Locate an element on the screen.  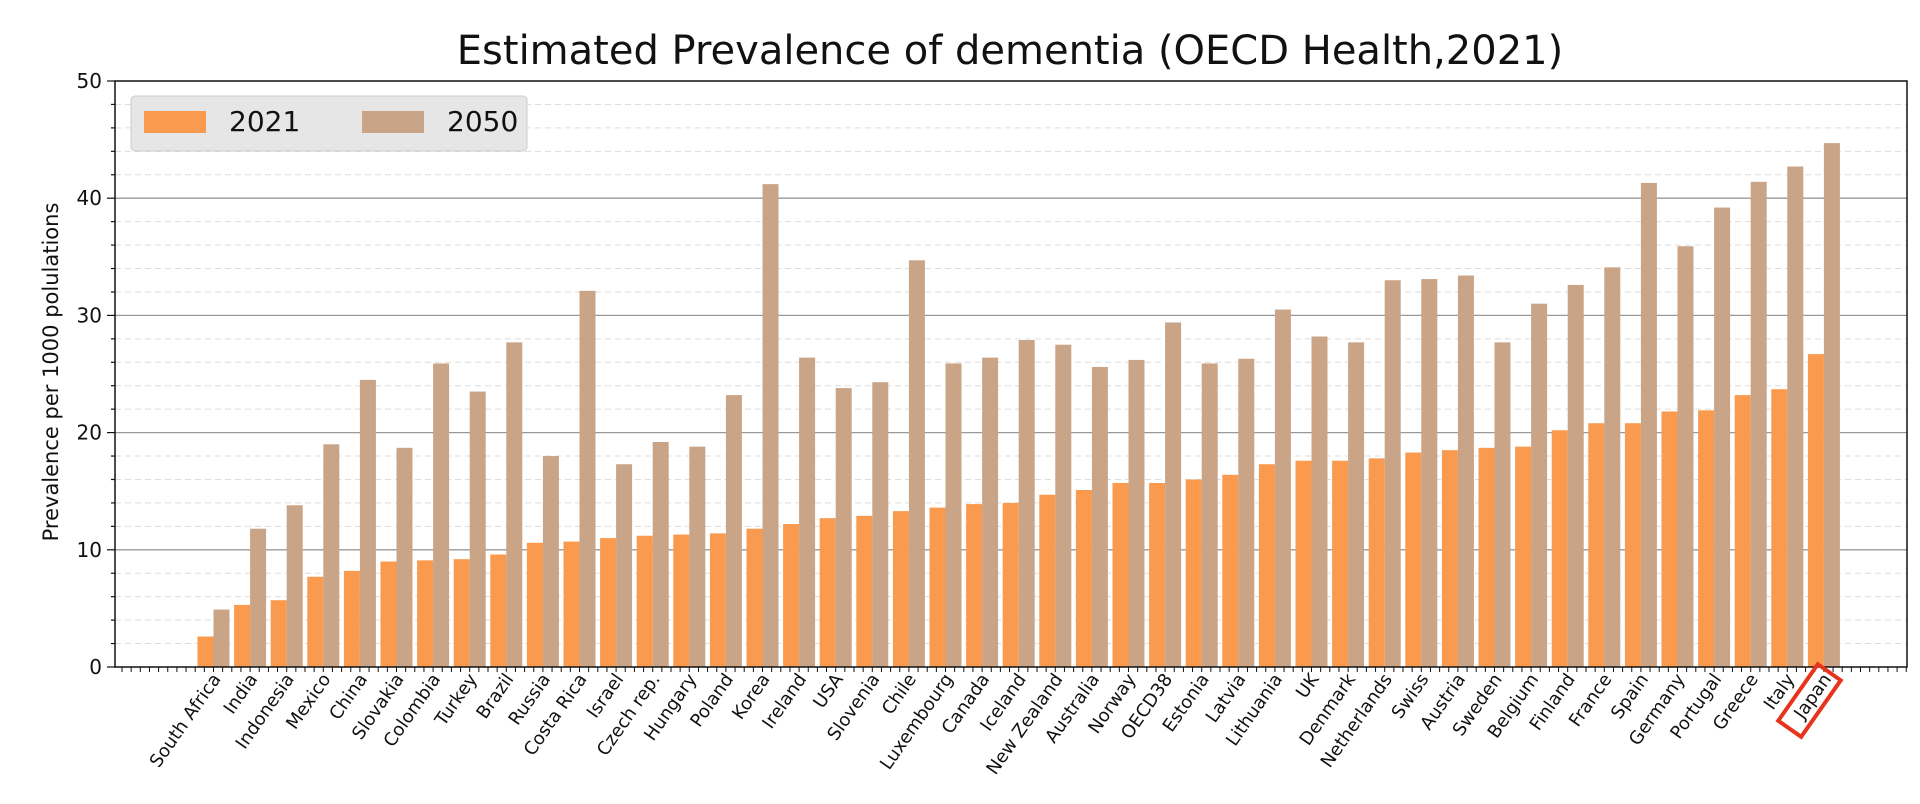
bar-2050-brazil is located at coordinates (514, 504).